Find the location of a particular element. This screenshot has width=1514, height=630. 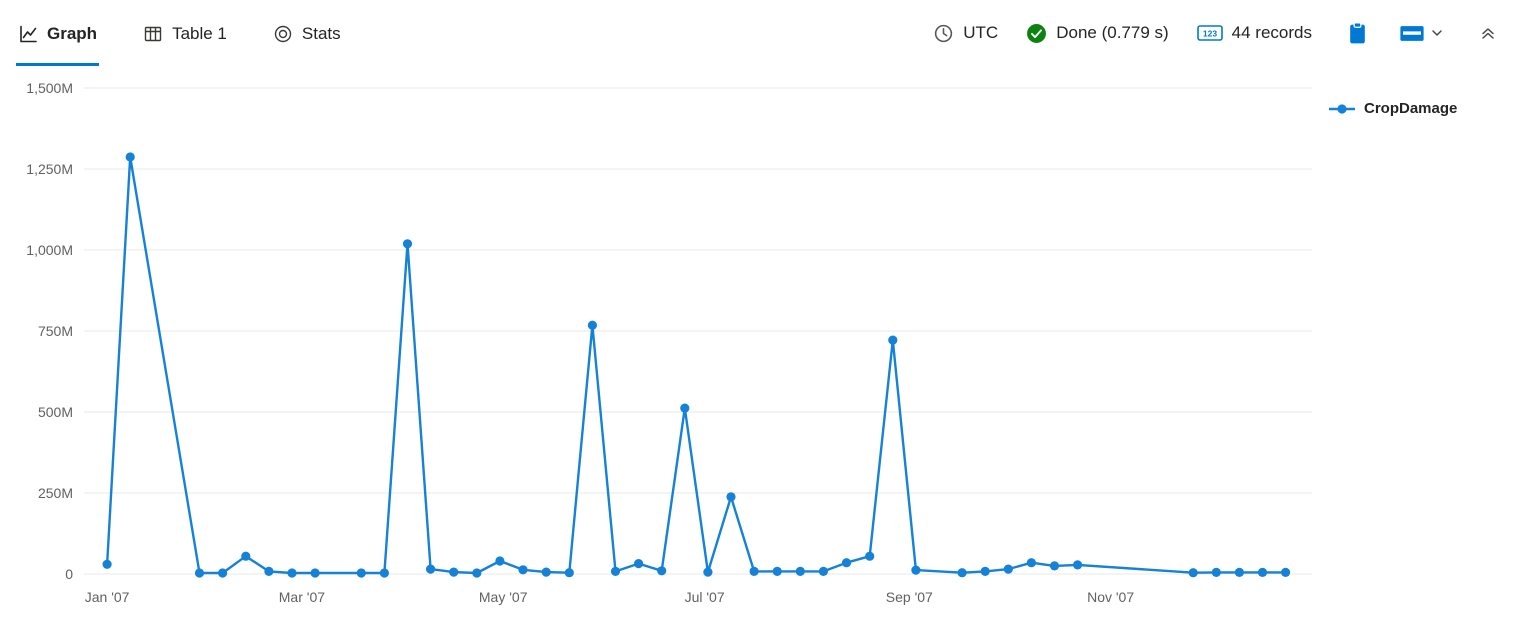

clipboard-icon is located at coordinates (1357, 33).